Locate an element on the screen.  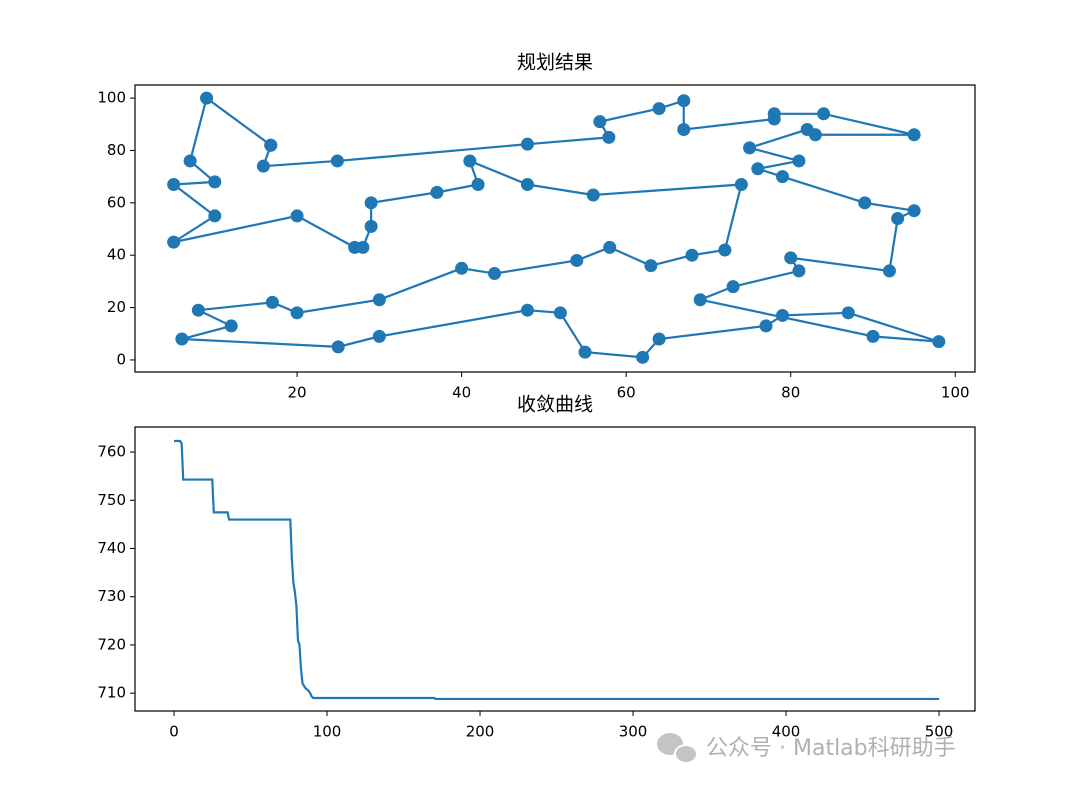
y-tick-label: 80 is located at coordinates (116, 150).